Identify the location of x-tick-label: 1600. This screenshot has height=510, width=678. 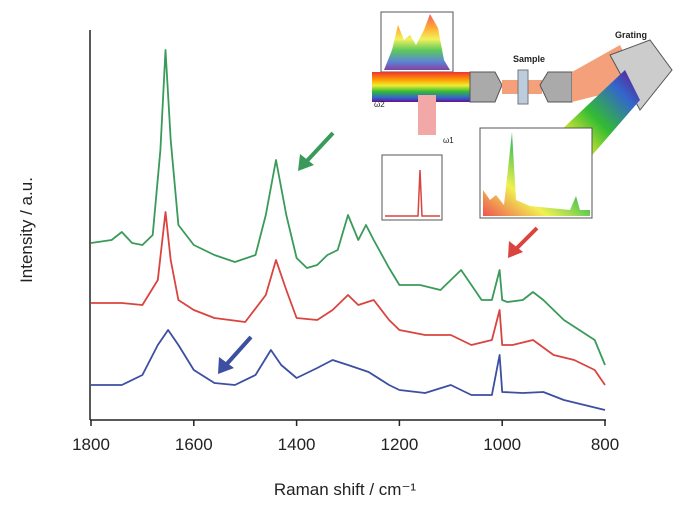
(194, 444).